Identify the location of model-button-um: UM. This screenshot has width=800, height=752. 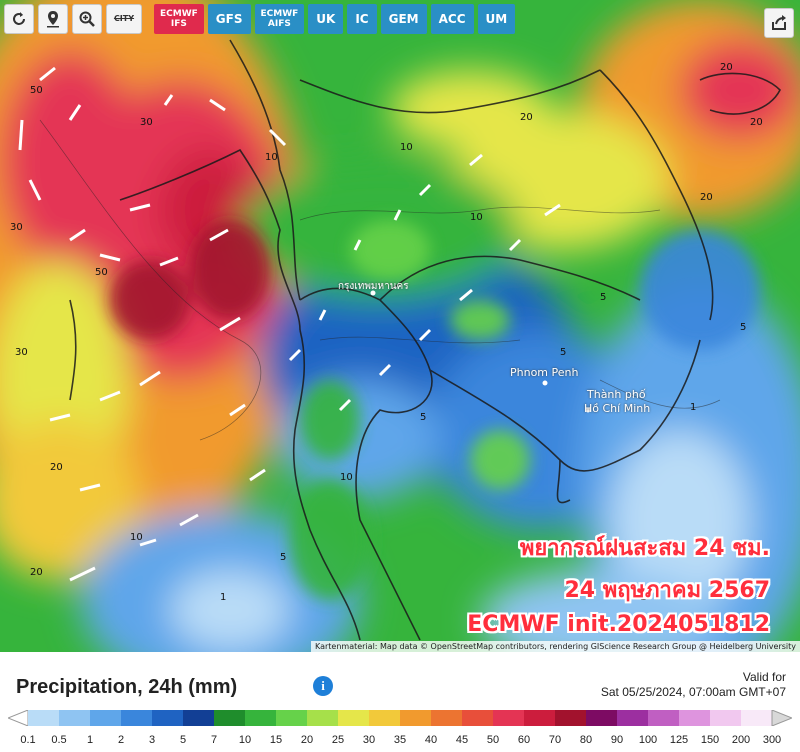
(496, 19).